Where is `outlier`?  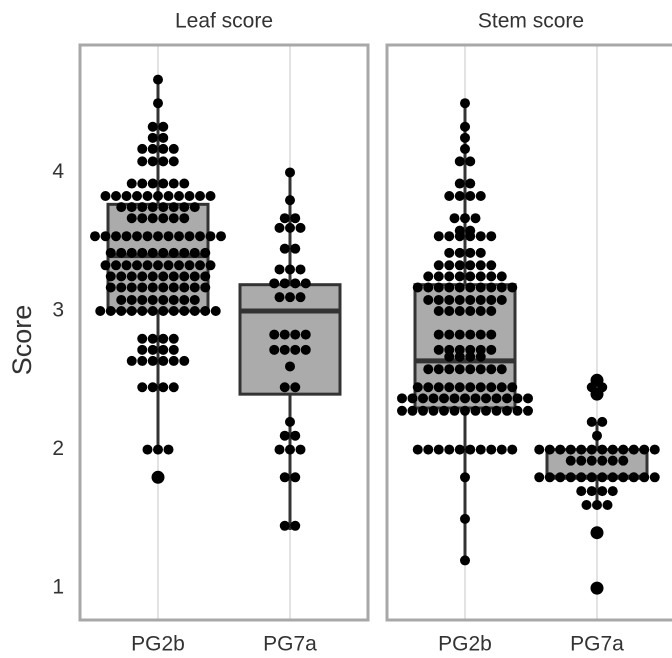 outlier is located at coordinates (597, 588).